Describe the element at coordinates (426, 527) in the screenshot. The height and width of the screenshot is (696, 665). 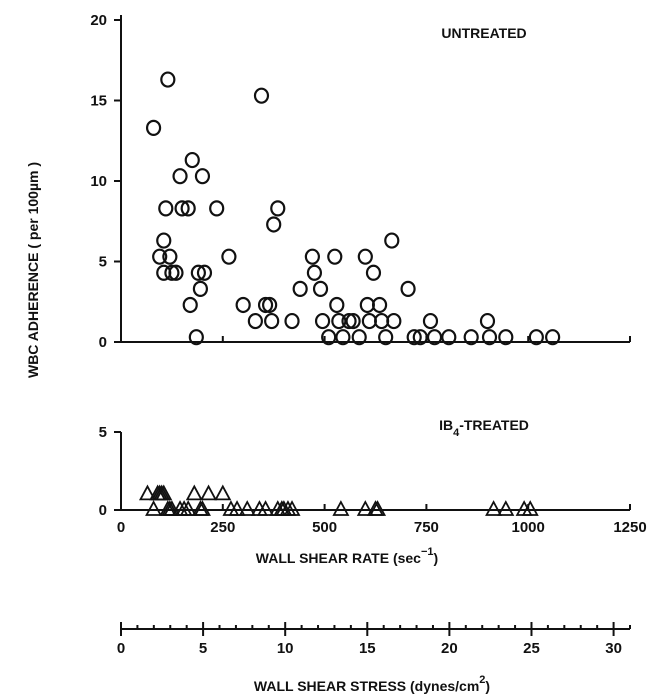
I see `x-tick-label: 750` at that location.